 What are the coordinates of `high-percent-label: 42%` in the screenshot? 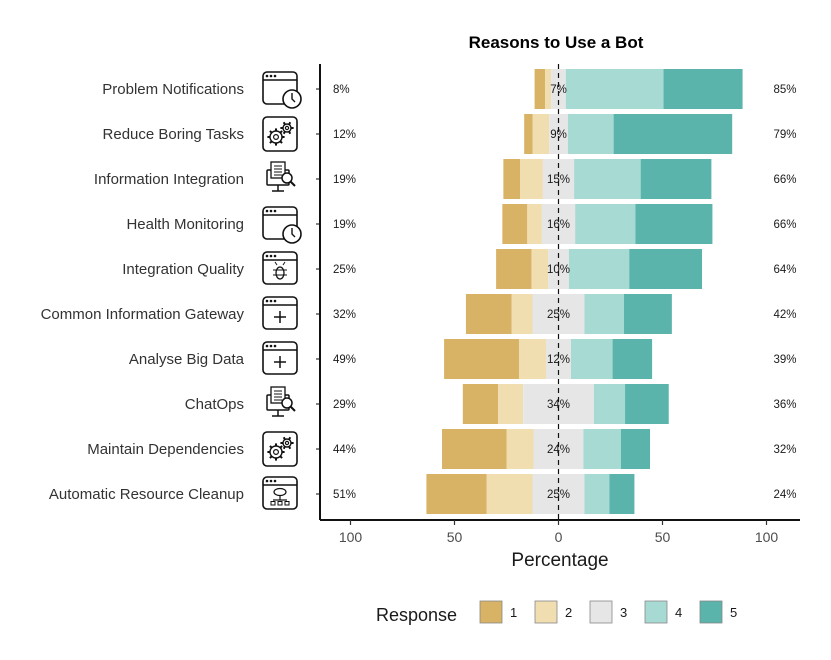 It's located at (784, 315).